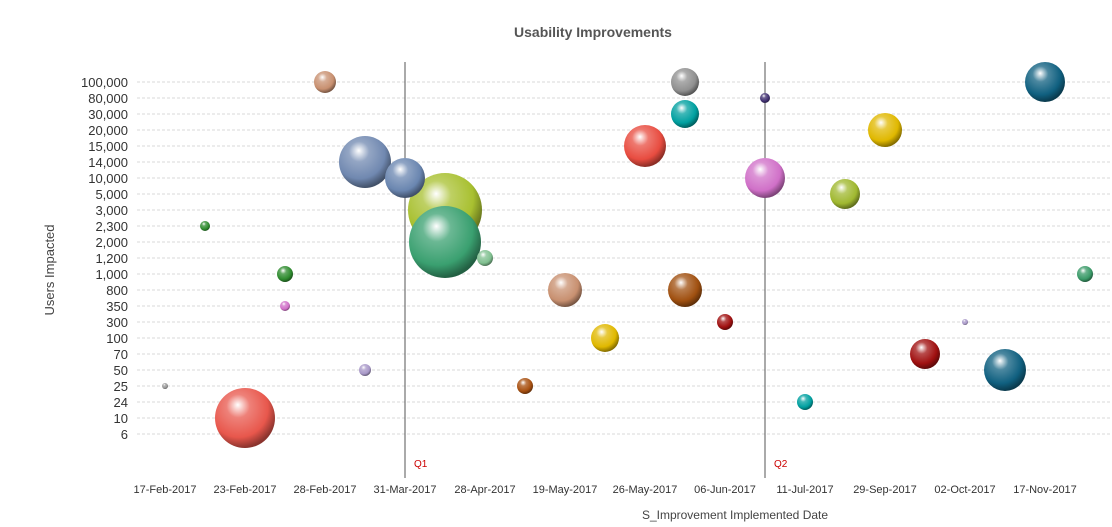  What do you see at coordinates (121, 370) in the screenshot?
I see `y-tick-label: 50` at bounding box center [121, 370].